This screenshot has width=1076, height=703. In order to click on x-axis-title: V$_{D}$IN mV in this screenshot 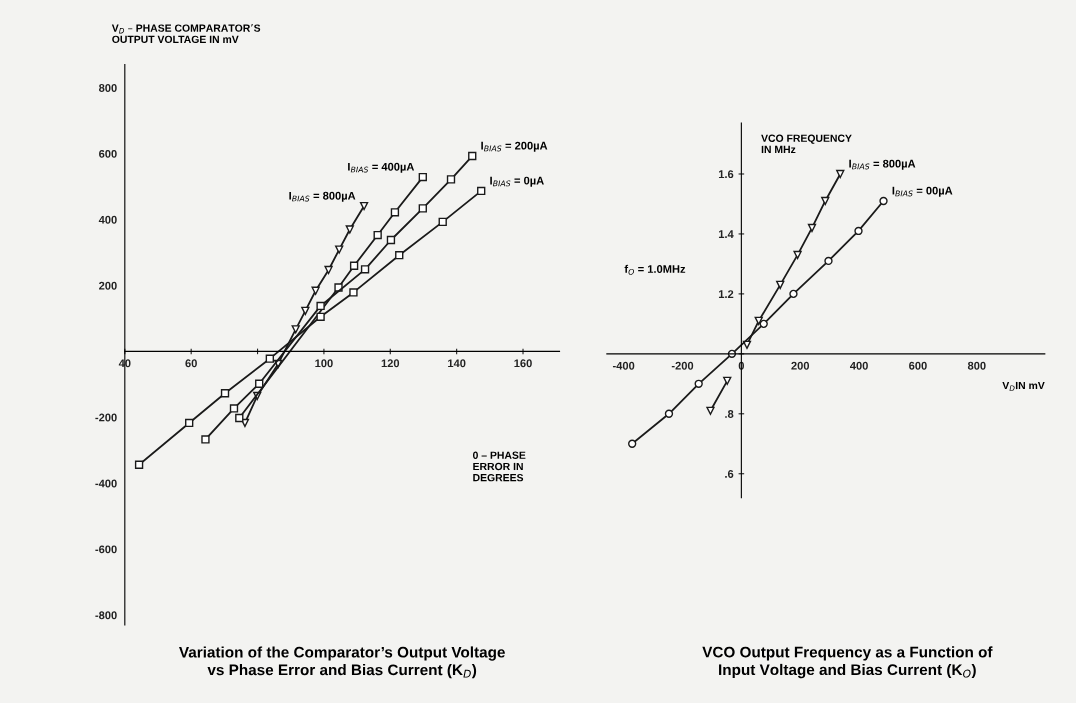, I will do `click(1023, 386)`.